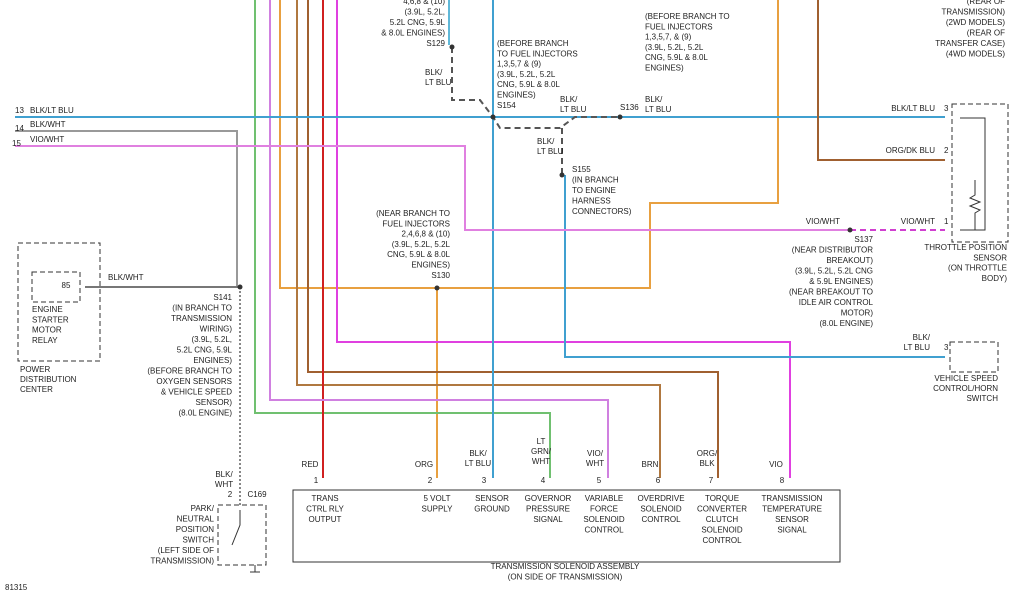  What do you see at coordinates (47, 330) in the screenshot?
I see `label-line: MOTOR` at bounding box center [47, 330].